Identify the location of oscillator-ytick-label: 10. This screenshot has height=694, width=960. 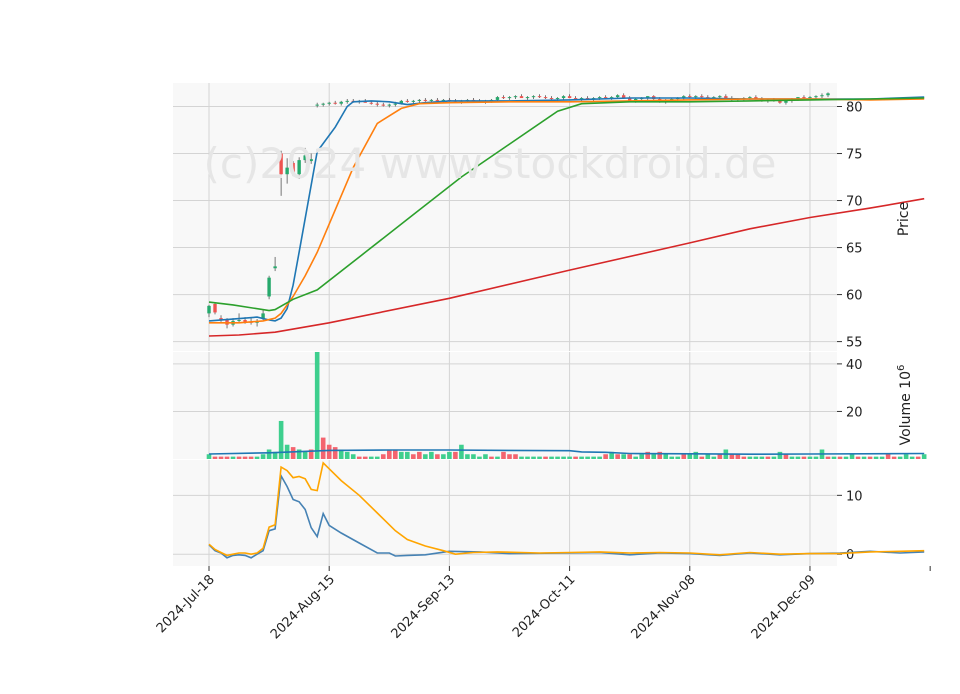
(854, 496).